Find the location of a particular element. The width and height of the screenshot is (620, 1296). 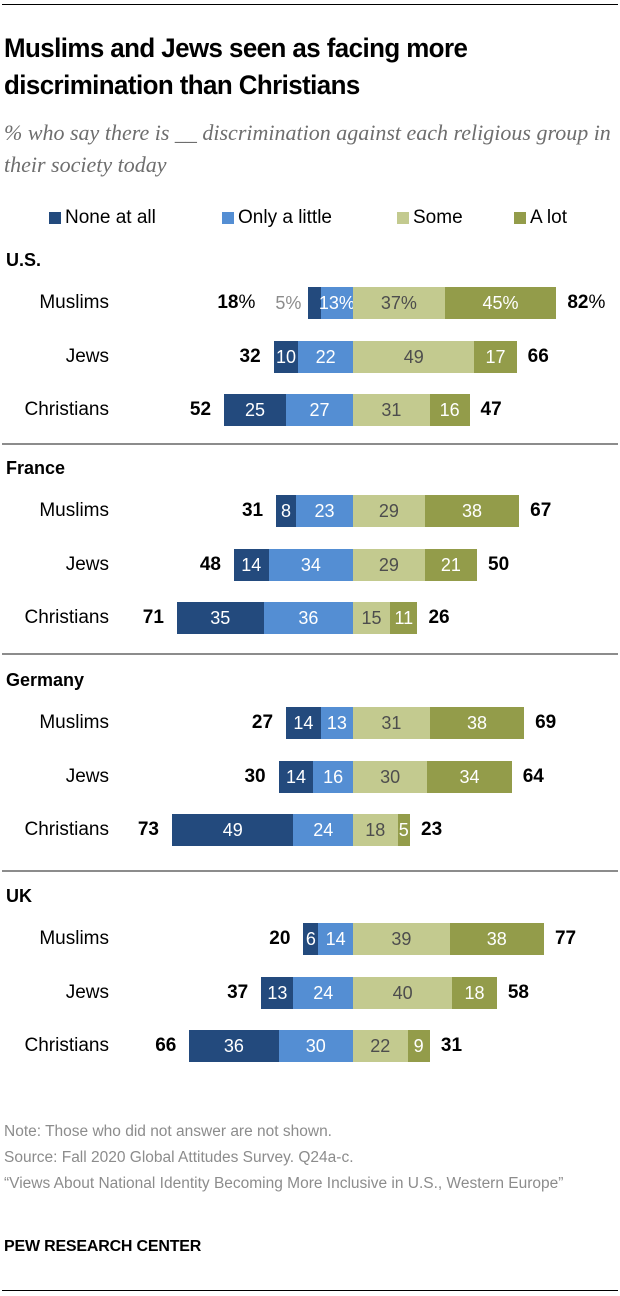

segment-value: 9 is located at coordinates (418, 1045).